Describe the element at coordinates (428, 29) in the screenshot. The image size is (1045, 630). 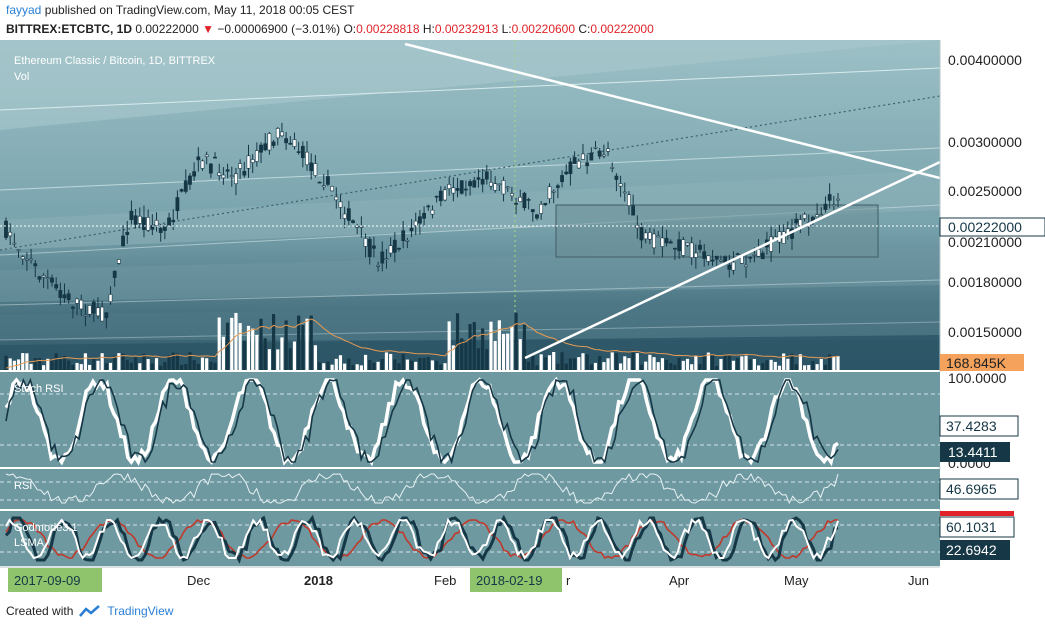
I see `high-label: H:` at that location.